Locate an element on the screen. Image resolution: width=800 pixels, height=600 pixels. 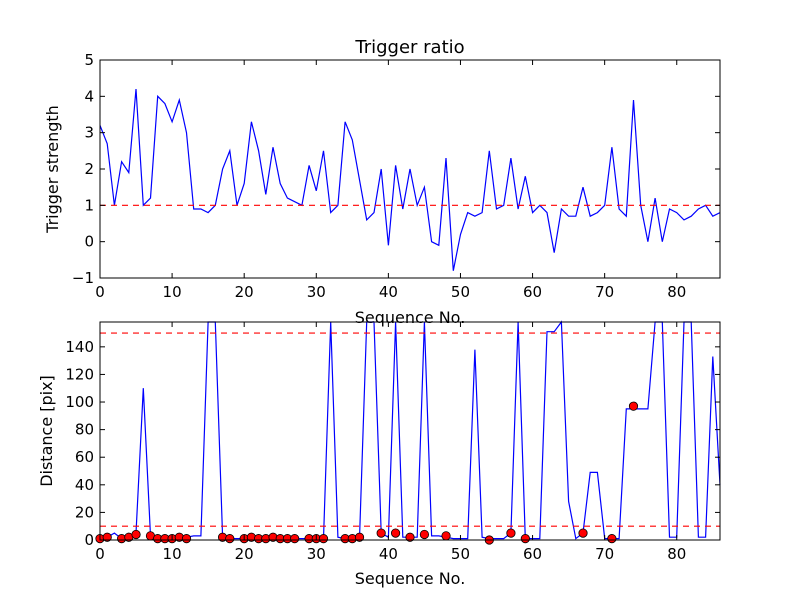
y-tick-label: 2 is located at coordinates (89, 169).